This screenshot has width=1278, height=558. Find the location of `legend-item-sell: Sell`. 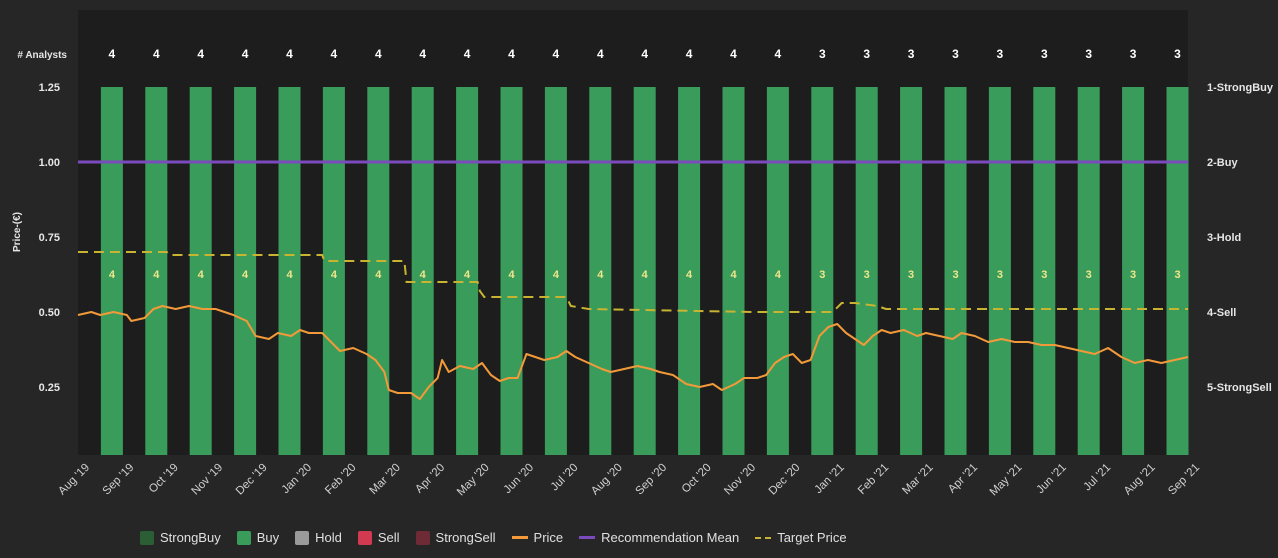

legend-item-sell: Sell is located at coordinates (378, 537).